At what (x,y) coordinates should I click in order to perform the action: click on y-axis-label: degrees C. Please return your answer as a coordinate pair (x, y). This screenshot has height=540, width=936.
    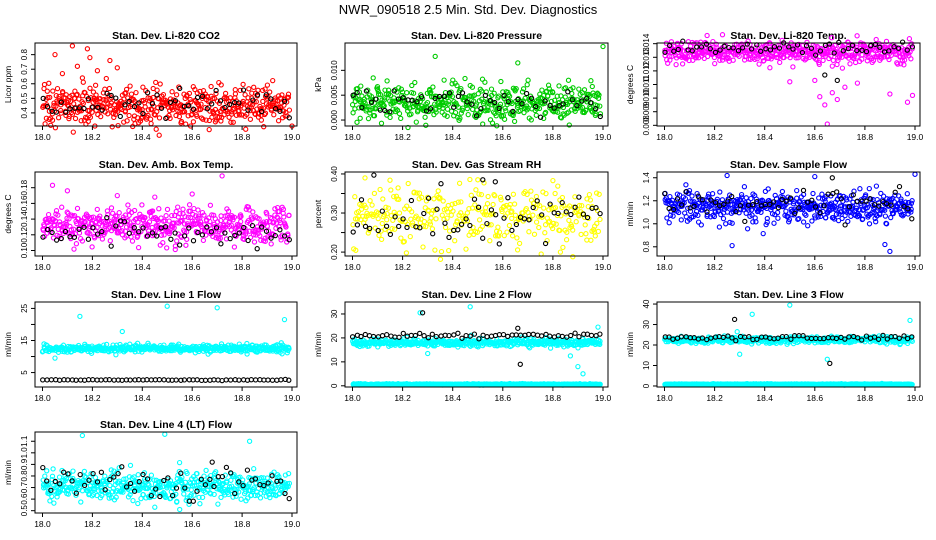
    Looking at the image, I should click on (630, 84).